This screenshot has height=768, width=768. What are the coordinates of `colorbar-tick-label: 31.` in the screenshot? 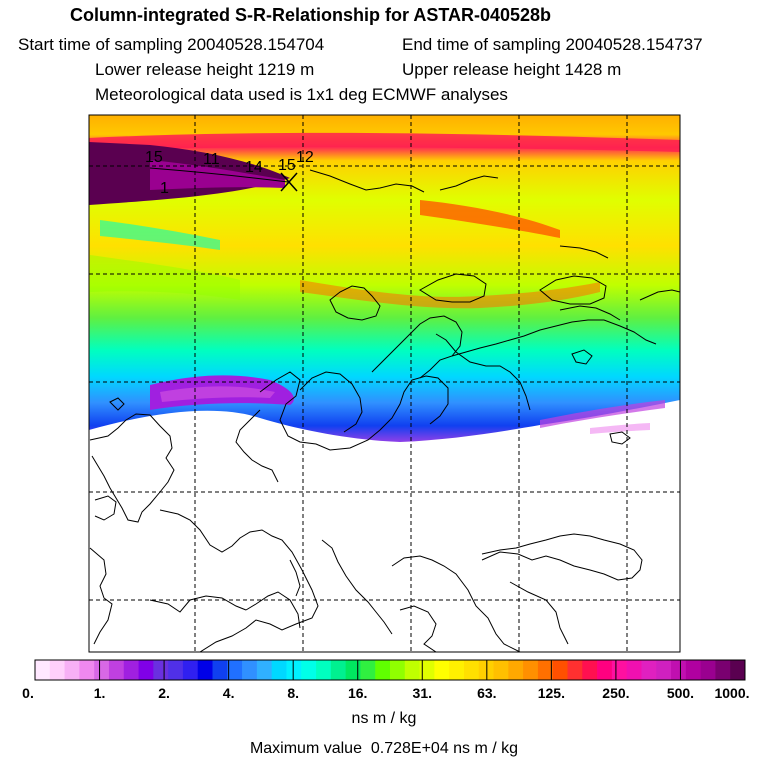 It's located at (422, 693).